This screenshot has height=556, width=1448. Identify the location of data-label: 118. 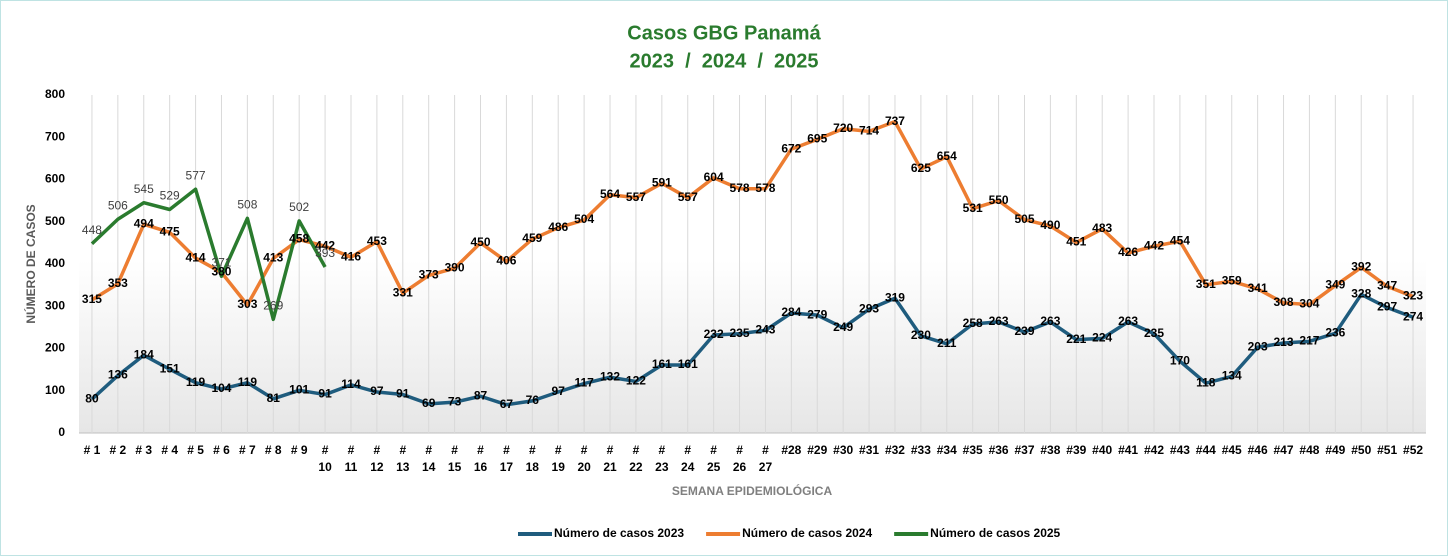
(1206, 382).